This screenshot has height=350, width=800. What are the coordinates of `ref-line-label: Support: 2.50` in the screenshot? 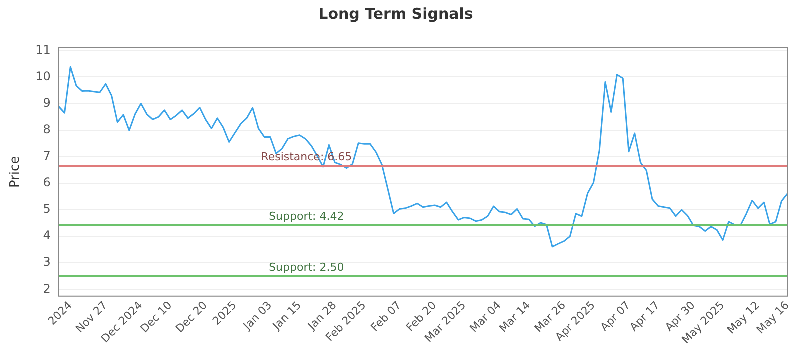 It's located at (306, 267).